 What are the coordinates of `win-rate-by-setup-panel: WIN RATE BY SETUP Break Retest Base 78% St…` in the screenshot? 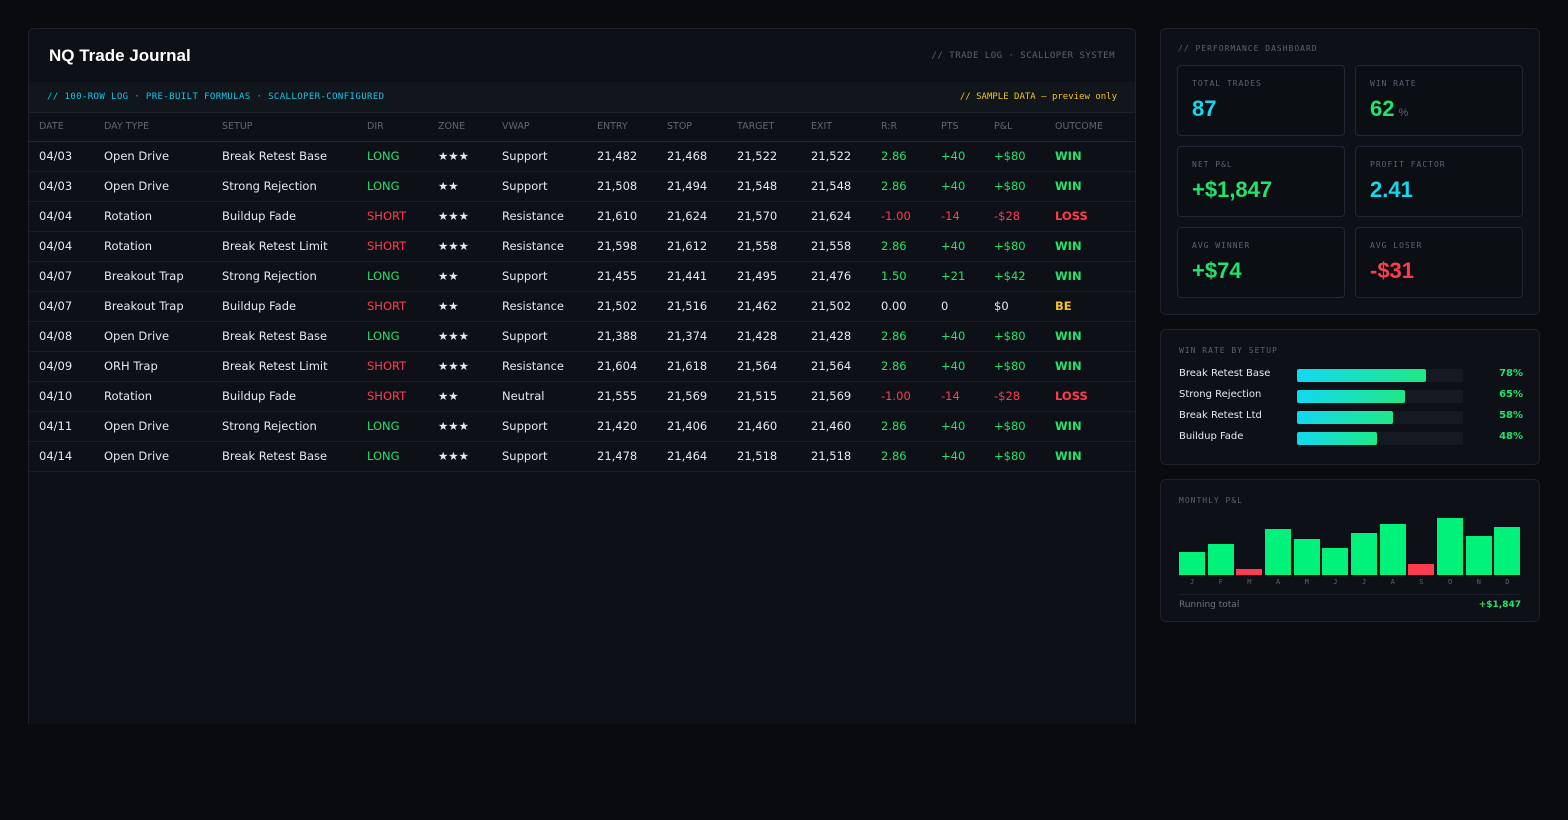 It's located at (1350, 397).